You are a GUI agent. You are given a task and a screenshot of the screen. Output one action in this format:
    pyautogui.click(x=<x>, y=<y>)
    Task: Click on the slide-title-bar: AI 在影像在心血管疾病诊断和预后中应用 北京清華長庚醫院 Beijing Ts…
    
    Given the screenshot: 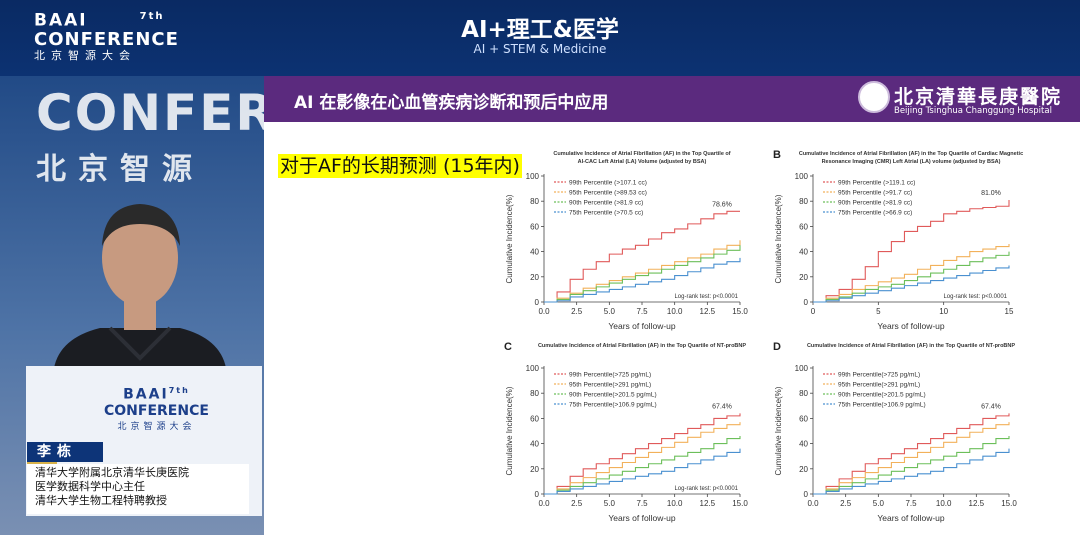 What is the action you would take?
    pyautogui.click(x=672, y=99)
    